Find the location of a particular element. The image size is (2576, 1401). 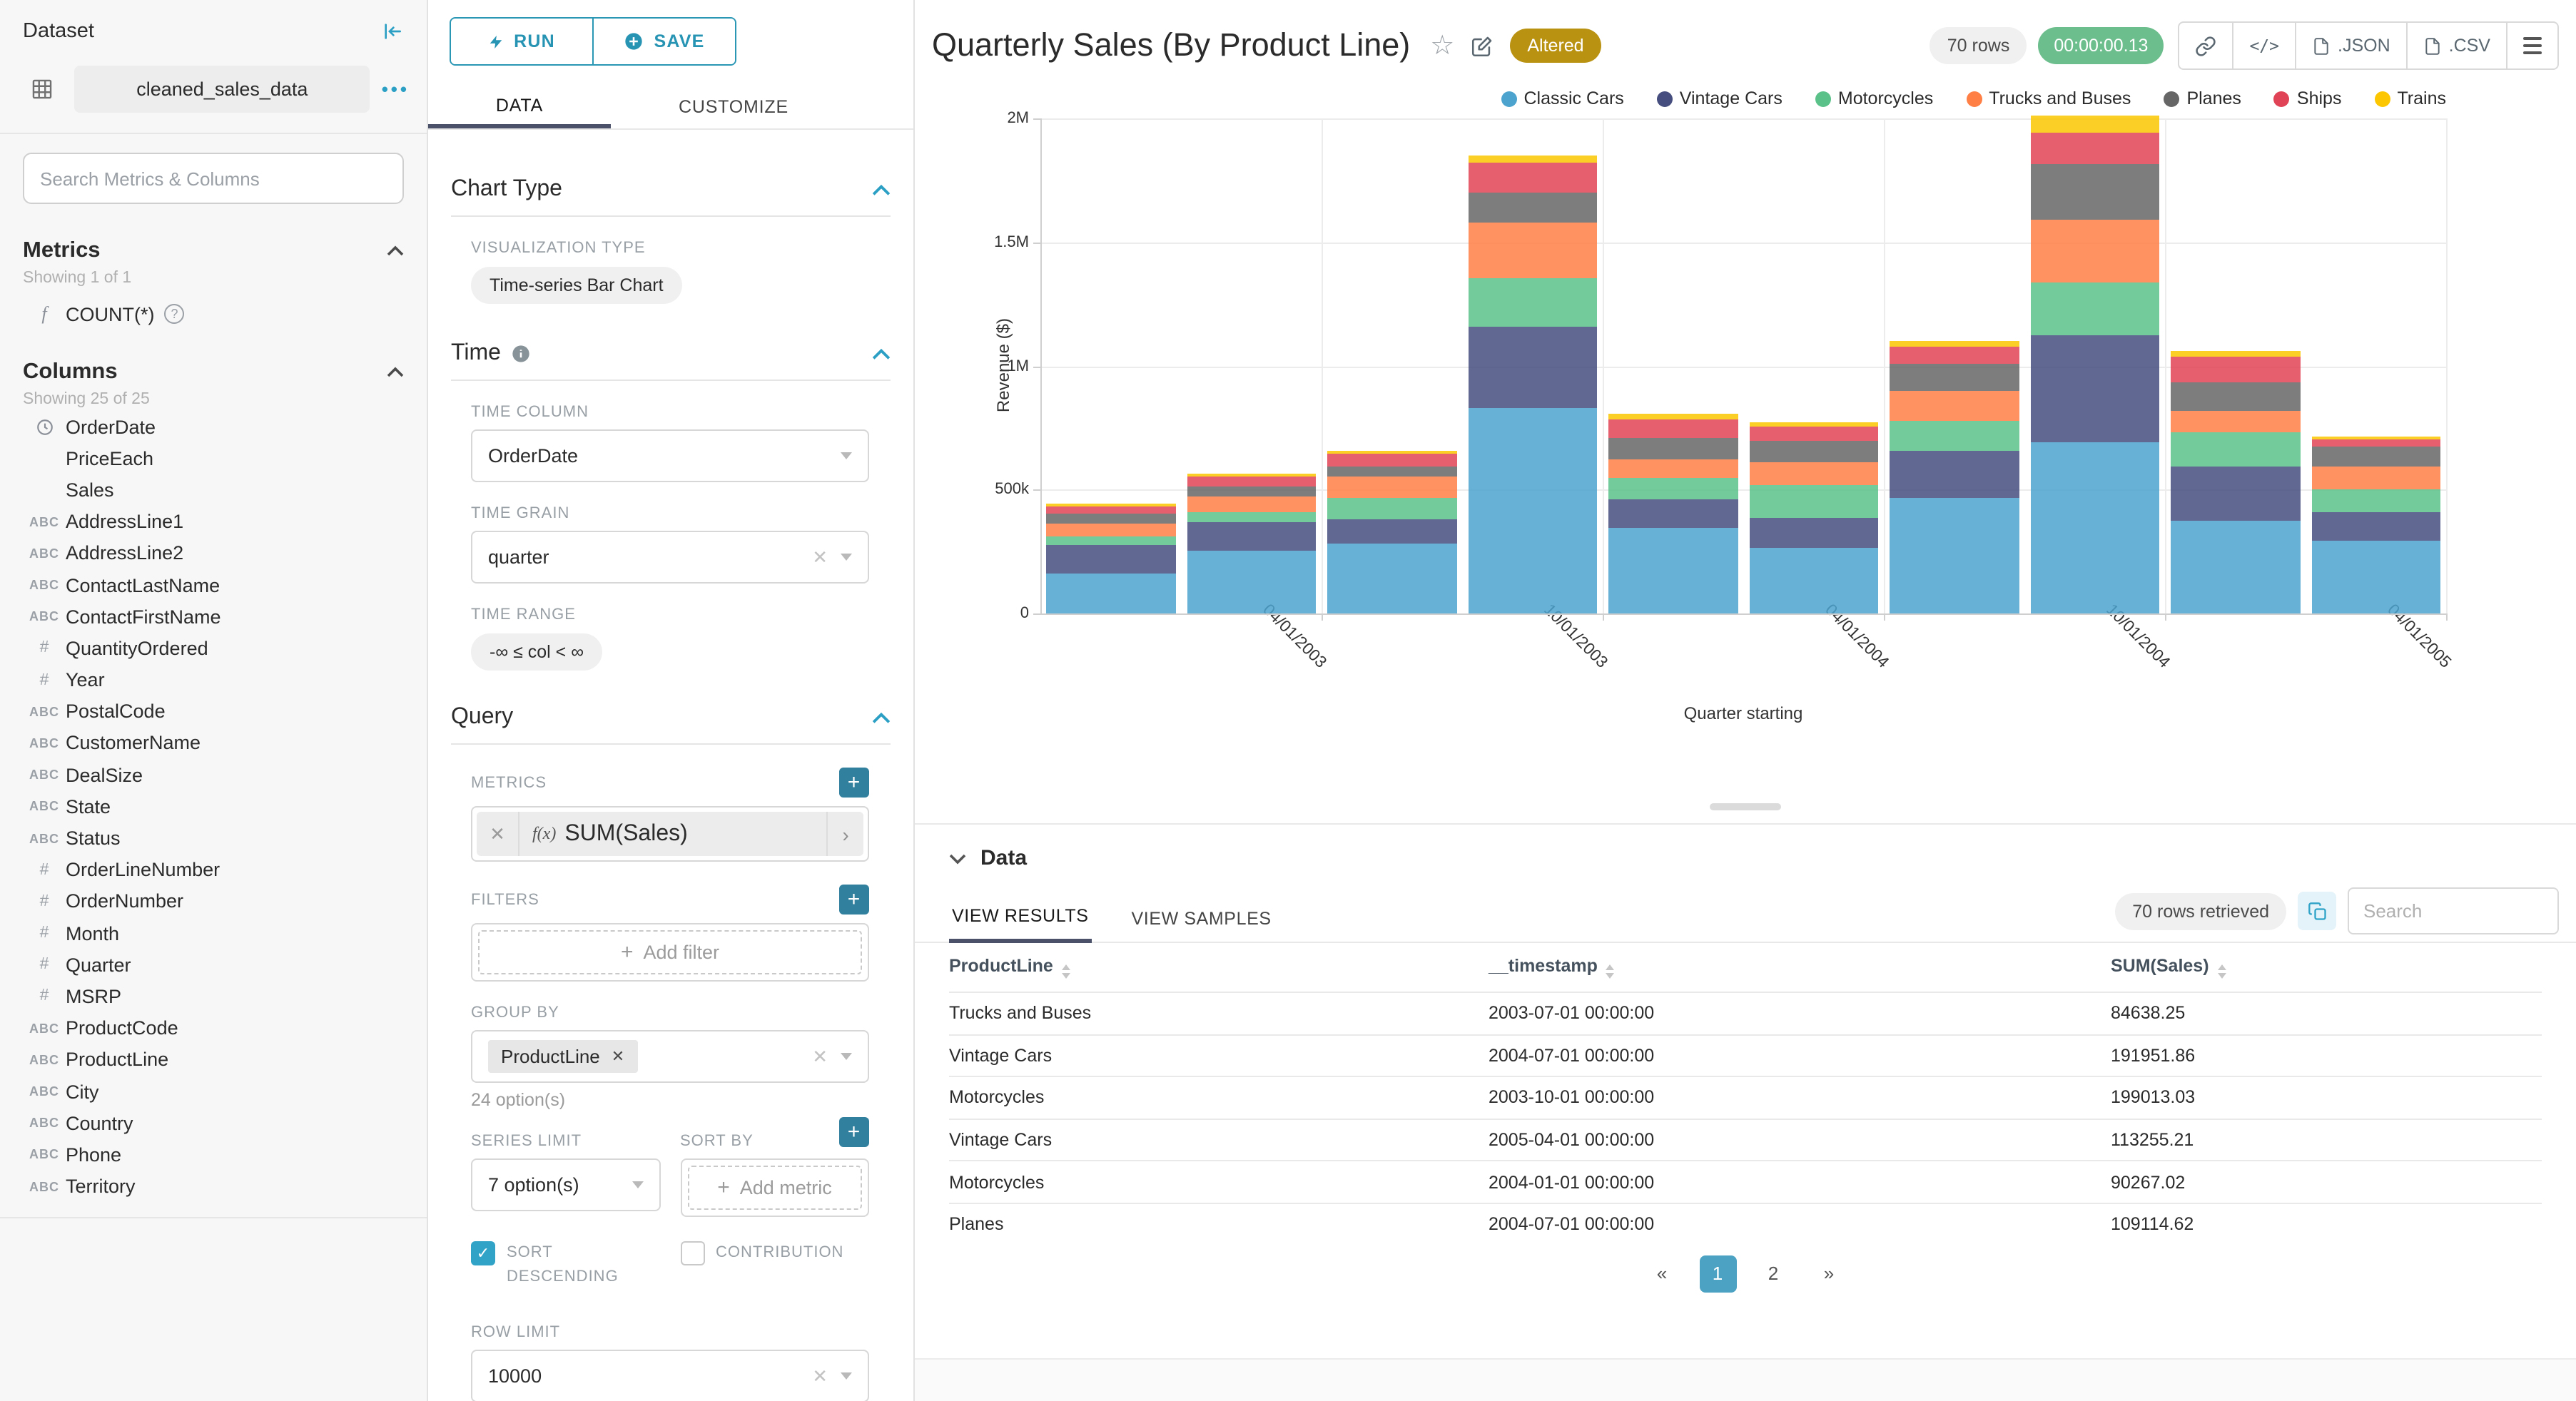

tab-view-samples: VIEW SAMPLES is located at coordinates (1201, 919).